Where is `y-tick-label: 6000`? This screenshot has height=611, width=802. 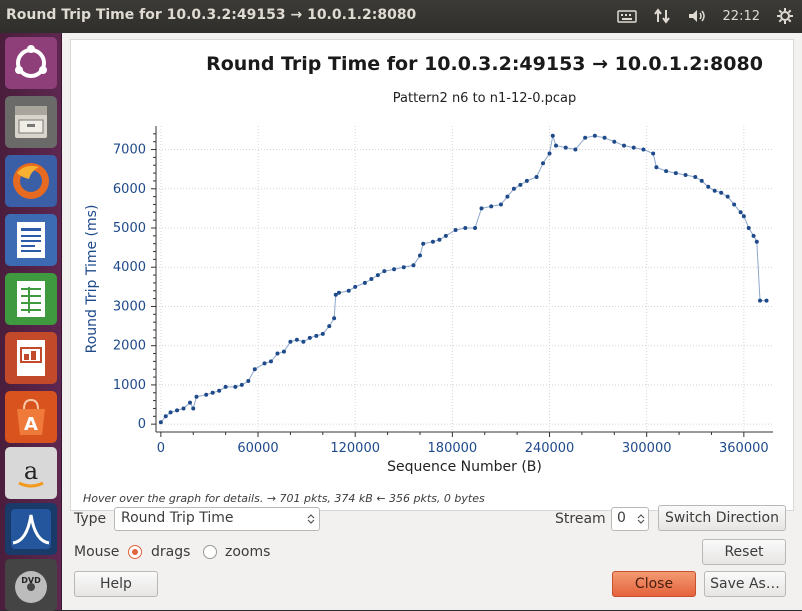
y-tick-label: 6000 is located at coordinates (129, 189).